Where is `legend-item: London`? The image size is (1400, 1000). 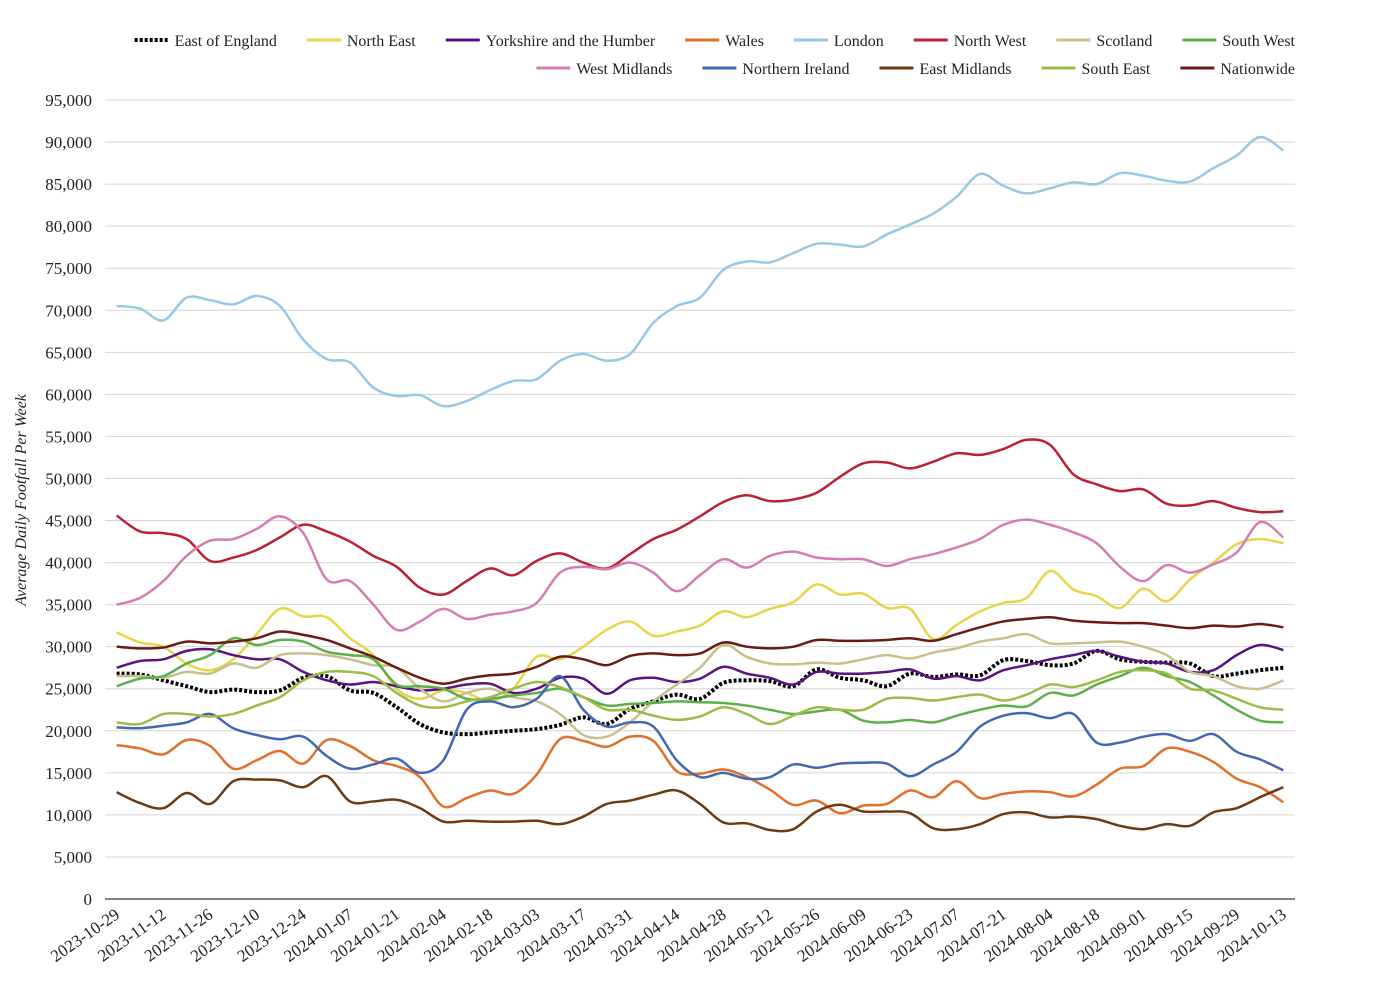
legend-item: London is located at coordinates (838, 41).